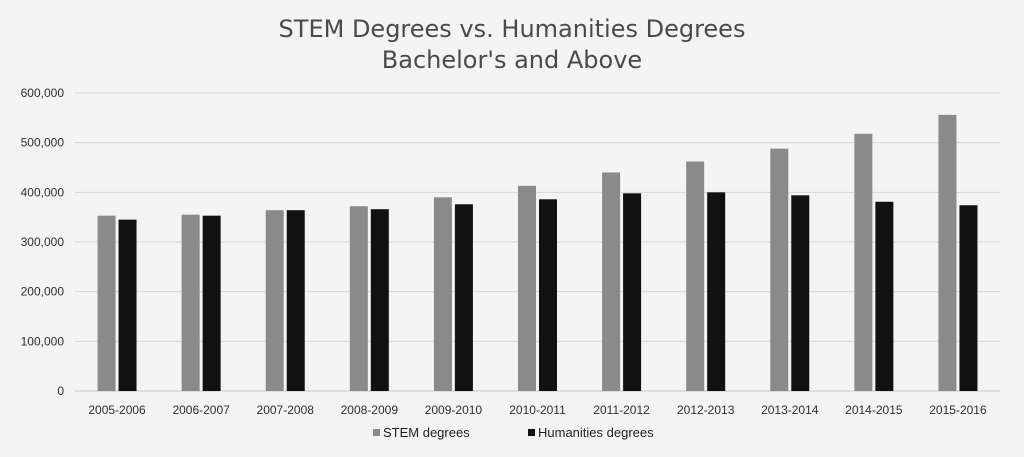 This screenshot has width=1024, height=457. I want to click on y-tick-label: 300,000, so click(43, 242).